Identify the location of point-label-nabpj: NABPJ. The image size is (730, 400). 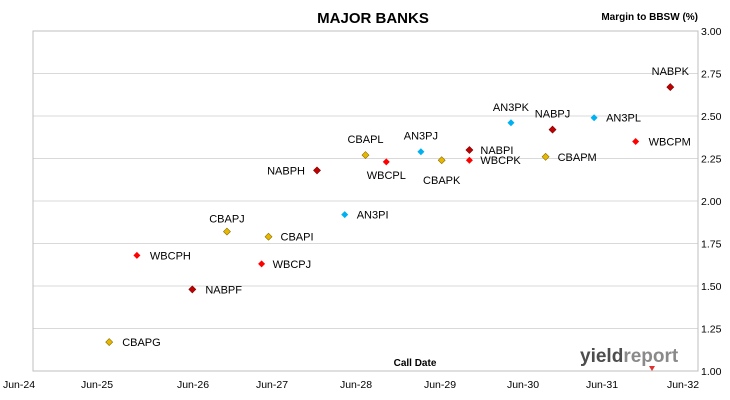
(552, 115).